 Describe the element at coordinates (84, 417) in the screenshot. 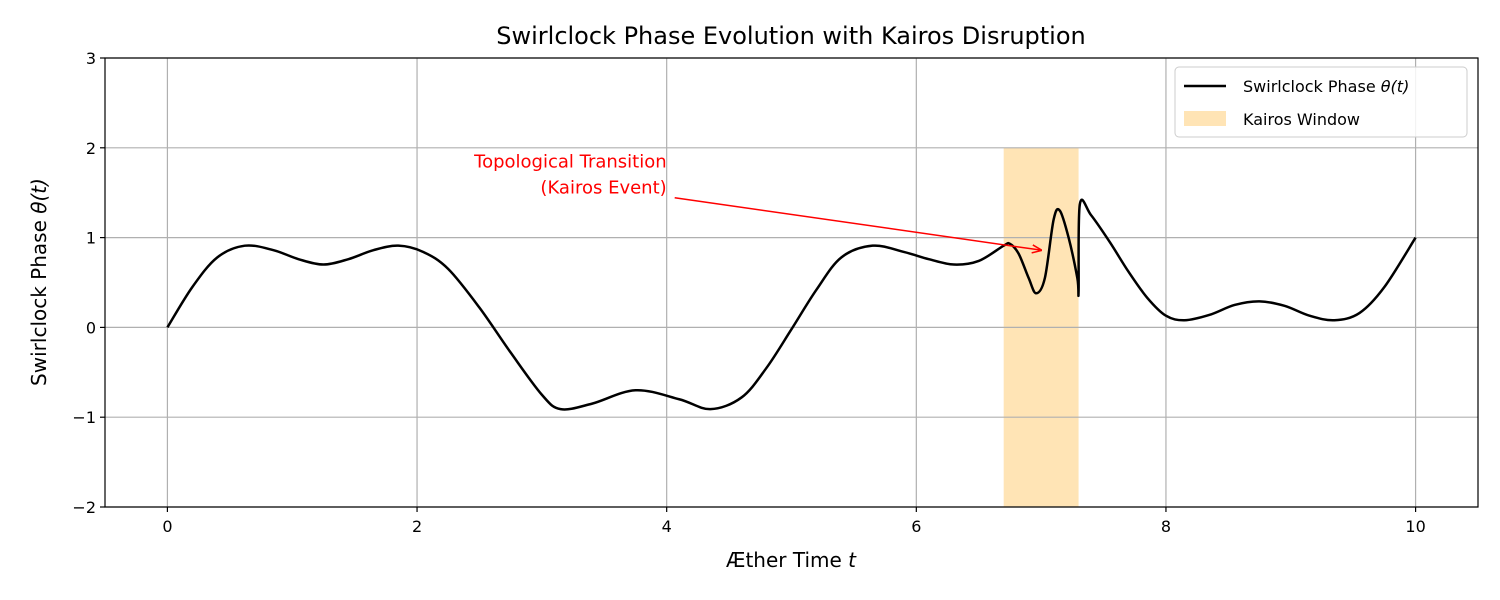

I see `y-tick-label: −1` at that location.